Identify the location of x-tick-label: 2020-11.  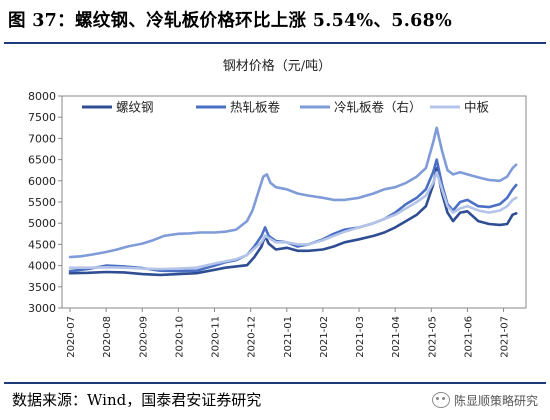
(216, 337).